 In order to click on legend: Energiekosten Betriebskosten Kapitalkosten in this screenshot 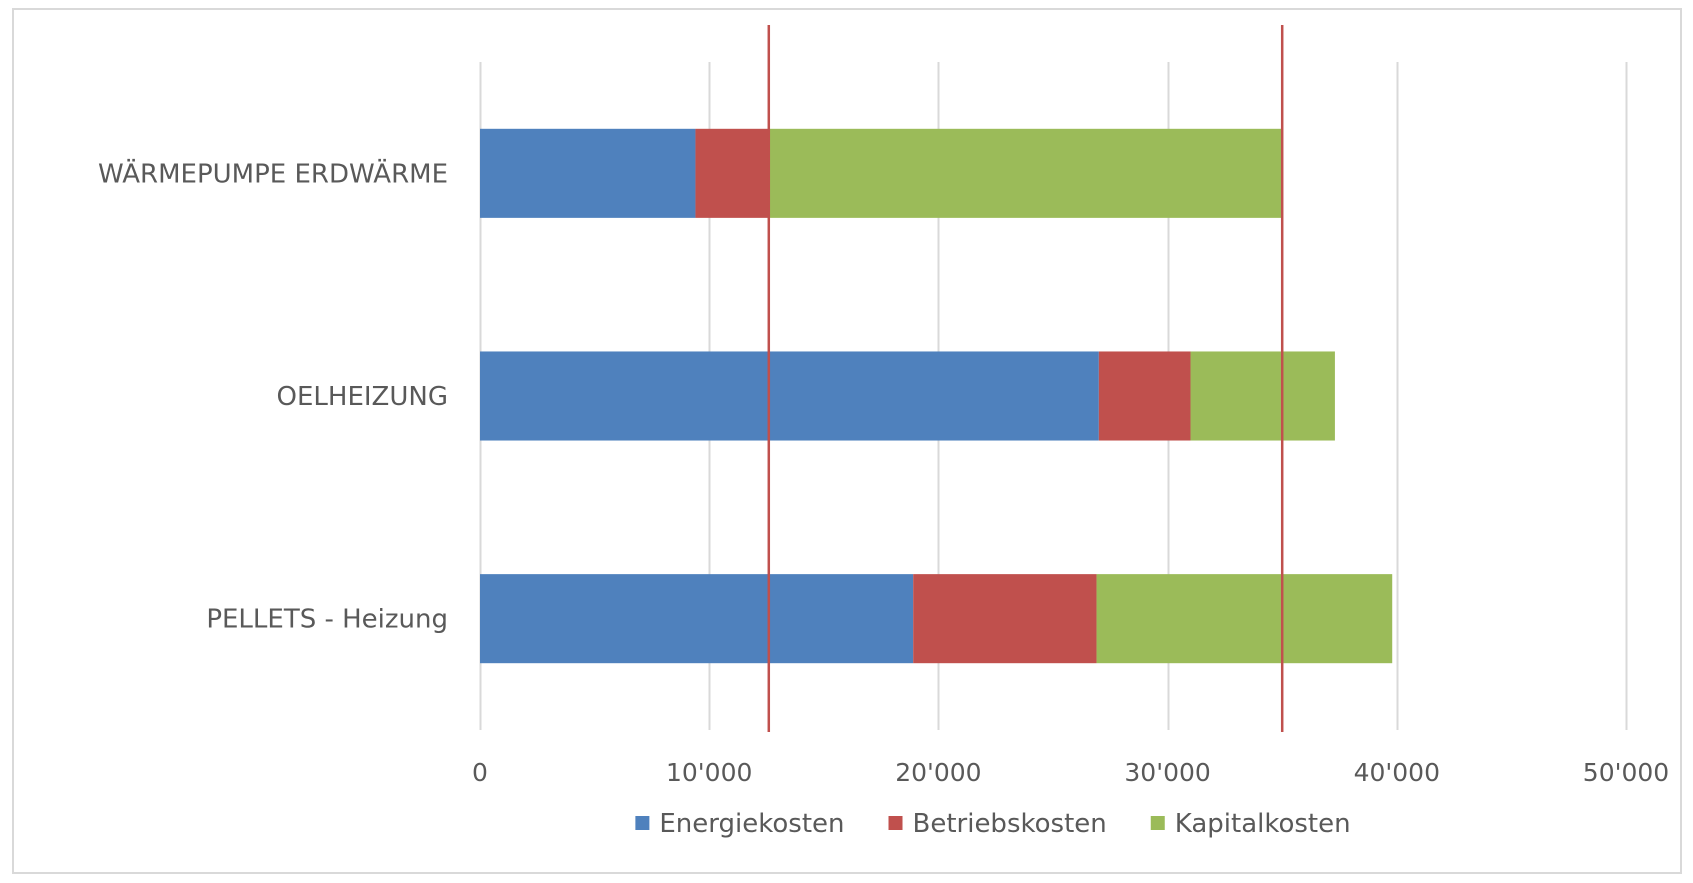, I will do `click(993, 824)`.